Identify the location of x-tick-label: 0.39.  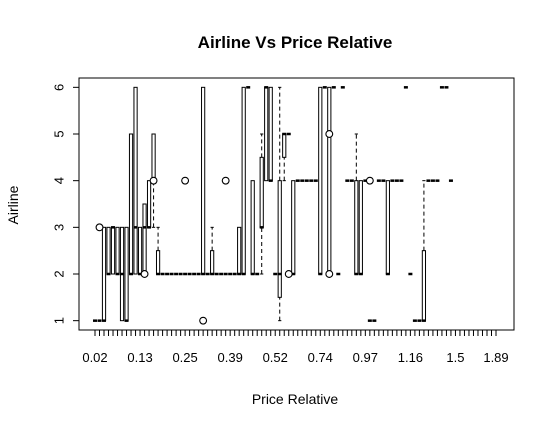
(230, 357).